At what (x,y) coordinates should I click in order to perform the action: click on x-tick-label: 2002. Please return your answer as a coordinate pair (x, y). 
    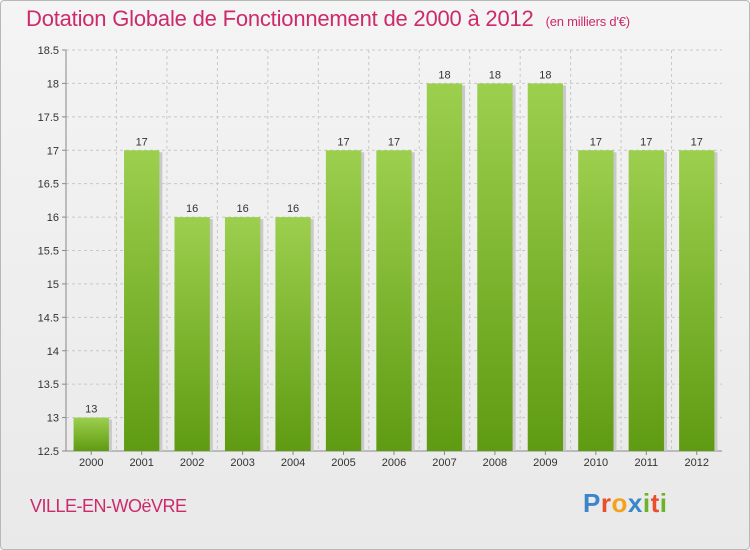
    Looking at the image, I should click on (192, 463).